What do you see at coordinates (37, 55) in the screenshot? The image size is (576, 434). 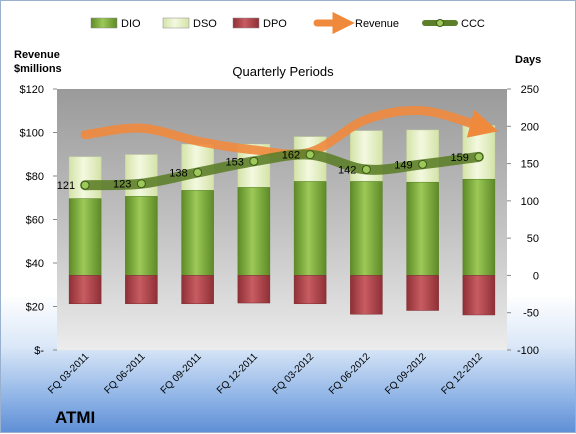 I see `left-axis-label-line1: Revenue` at bounding box center [37, 55].